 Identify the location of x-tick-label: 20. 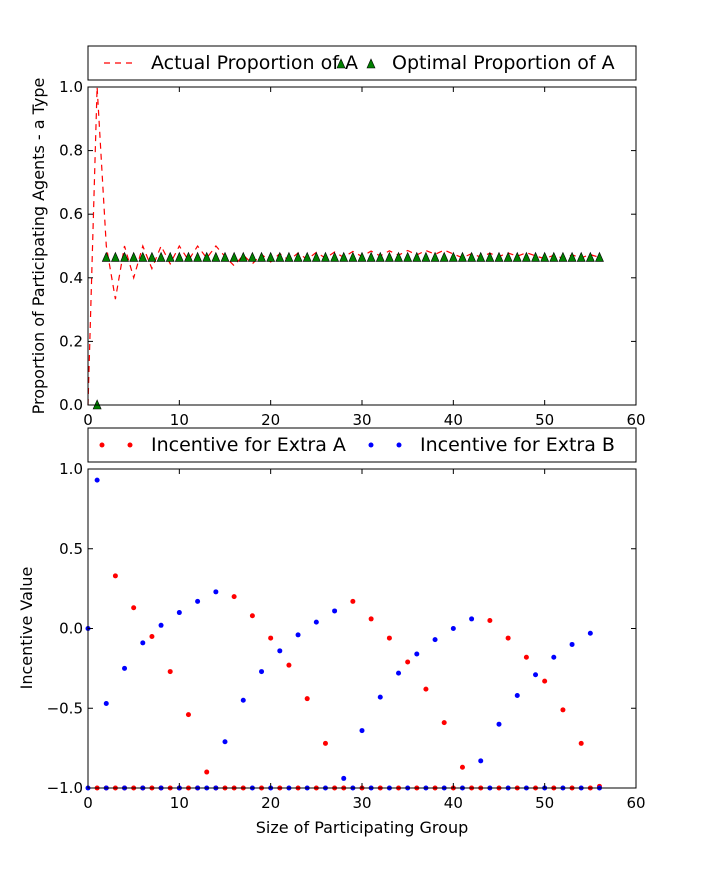
(270, 803).